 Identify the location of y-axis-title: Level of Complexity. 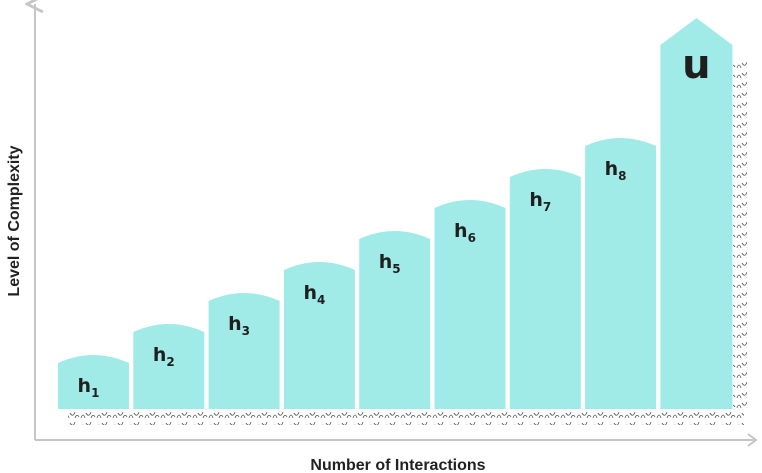
(14, 220).